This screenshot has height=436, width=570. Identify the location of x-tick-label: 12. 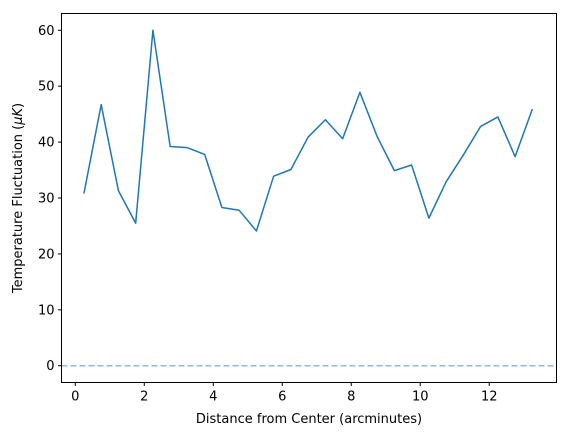
(489, 397).